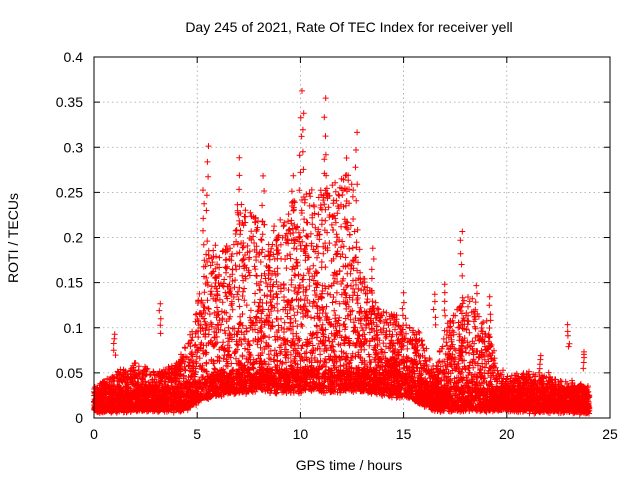  What do you see at coordinates (13, 238) in the screenshot?
I see `y-axis-label: ROTI / TECUs` at bounding box center [13, 238].